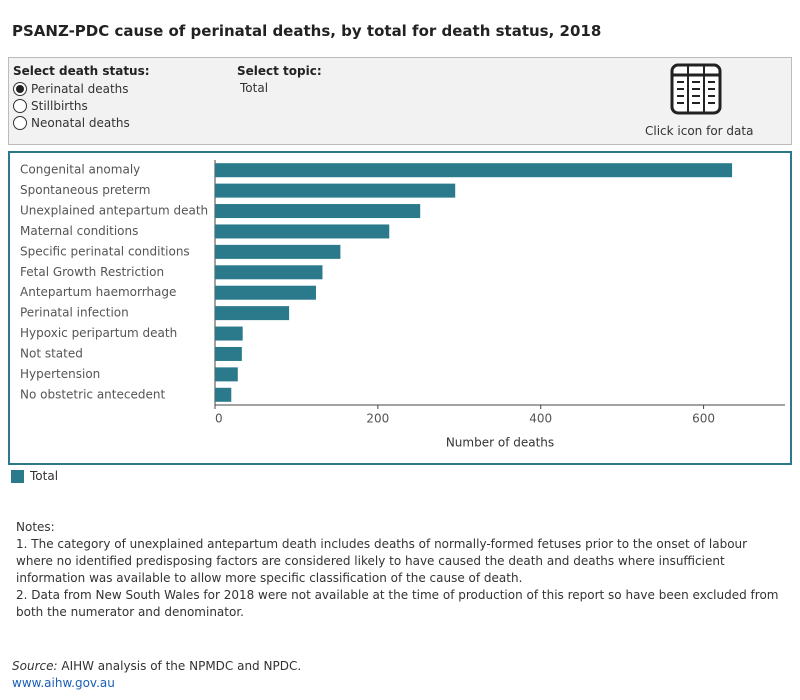 The image size is (800, 700). I want to click on y-tick-label: Fetal Growth Restriction, so click(92, 272).